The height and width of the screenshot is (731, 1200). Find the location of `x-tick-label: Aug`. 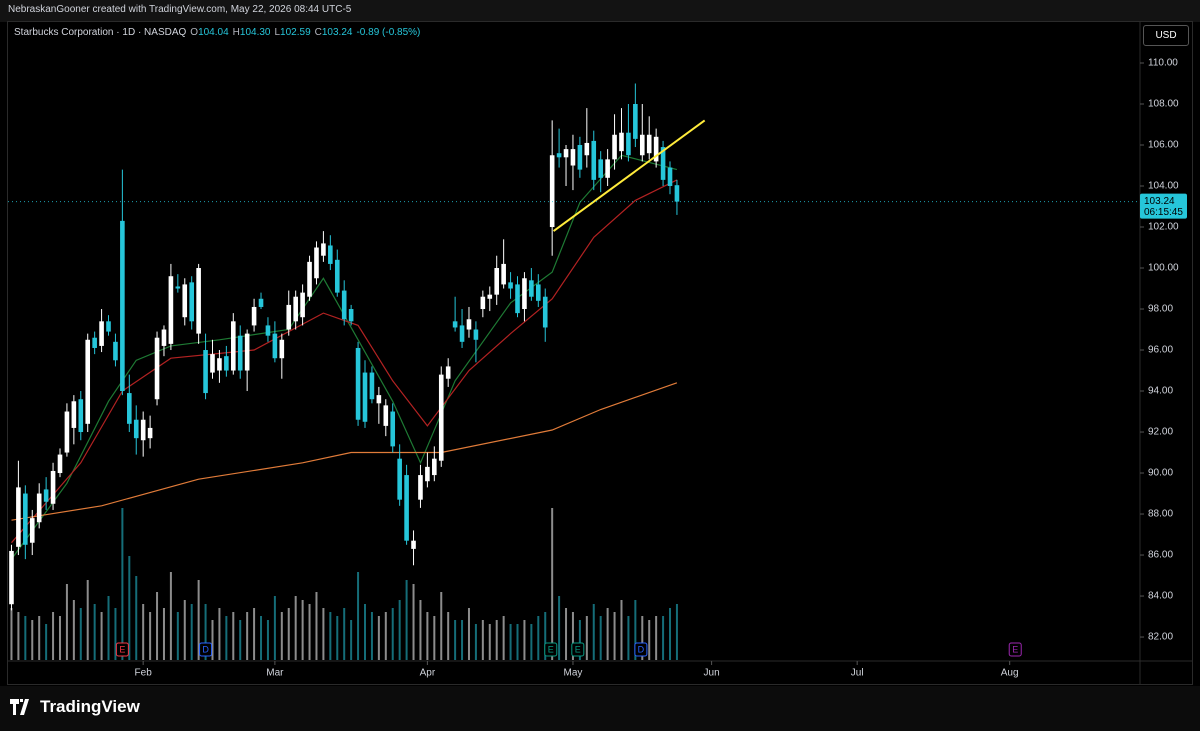

x-tick-label: Aug is located at coordinates (1010, 673).